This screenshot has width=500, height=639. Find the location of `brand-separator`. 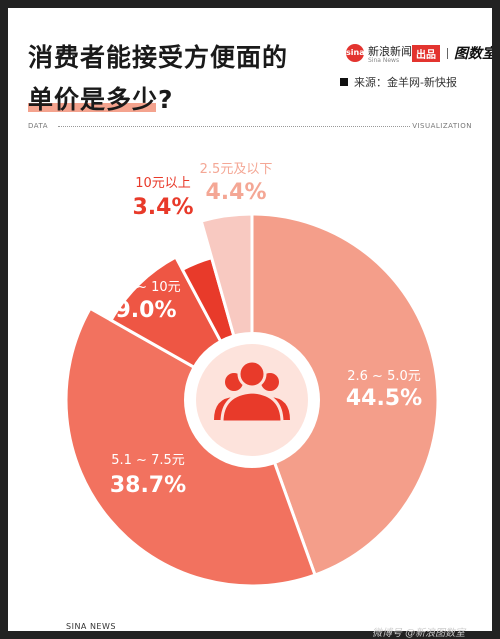

brand-separator is located at coordinates (447, 53).